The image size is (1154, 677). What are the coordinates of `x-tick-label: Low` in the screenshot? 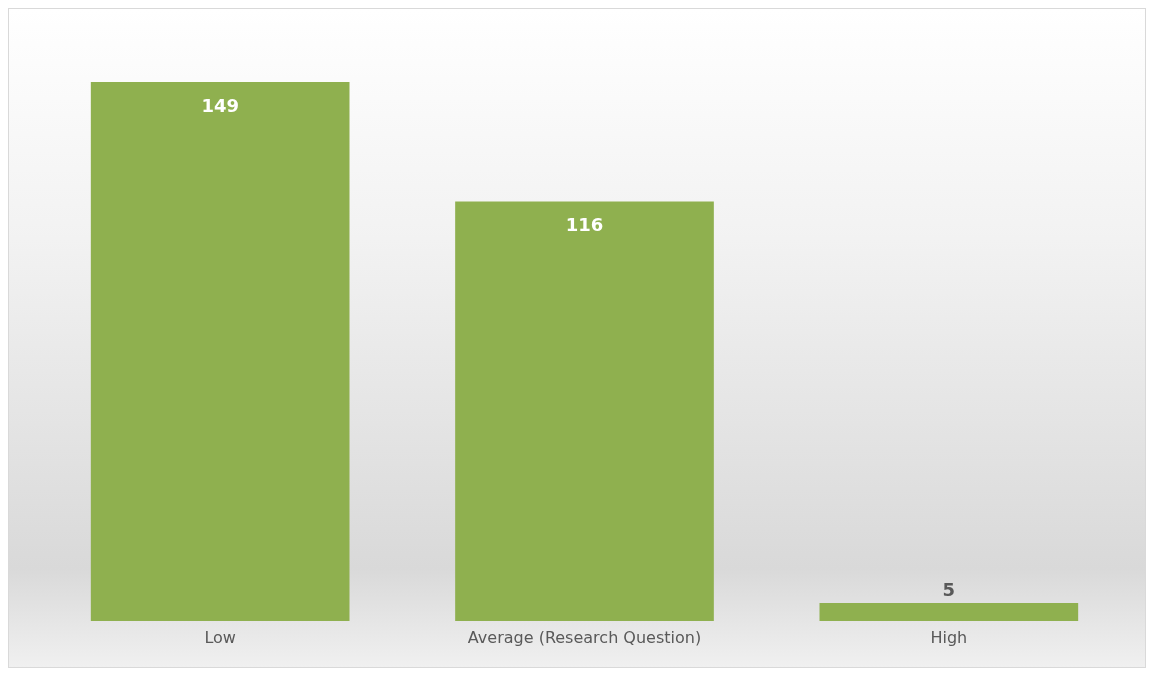 It's located at (220, 637).